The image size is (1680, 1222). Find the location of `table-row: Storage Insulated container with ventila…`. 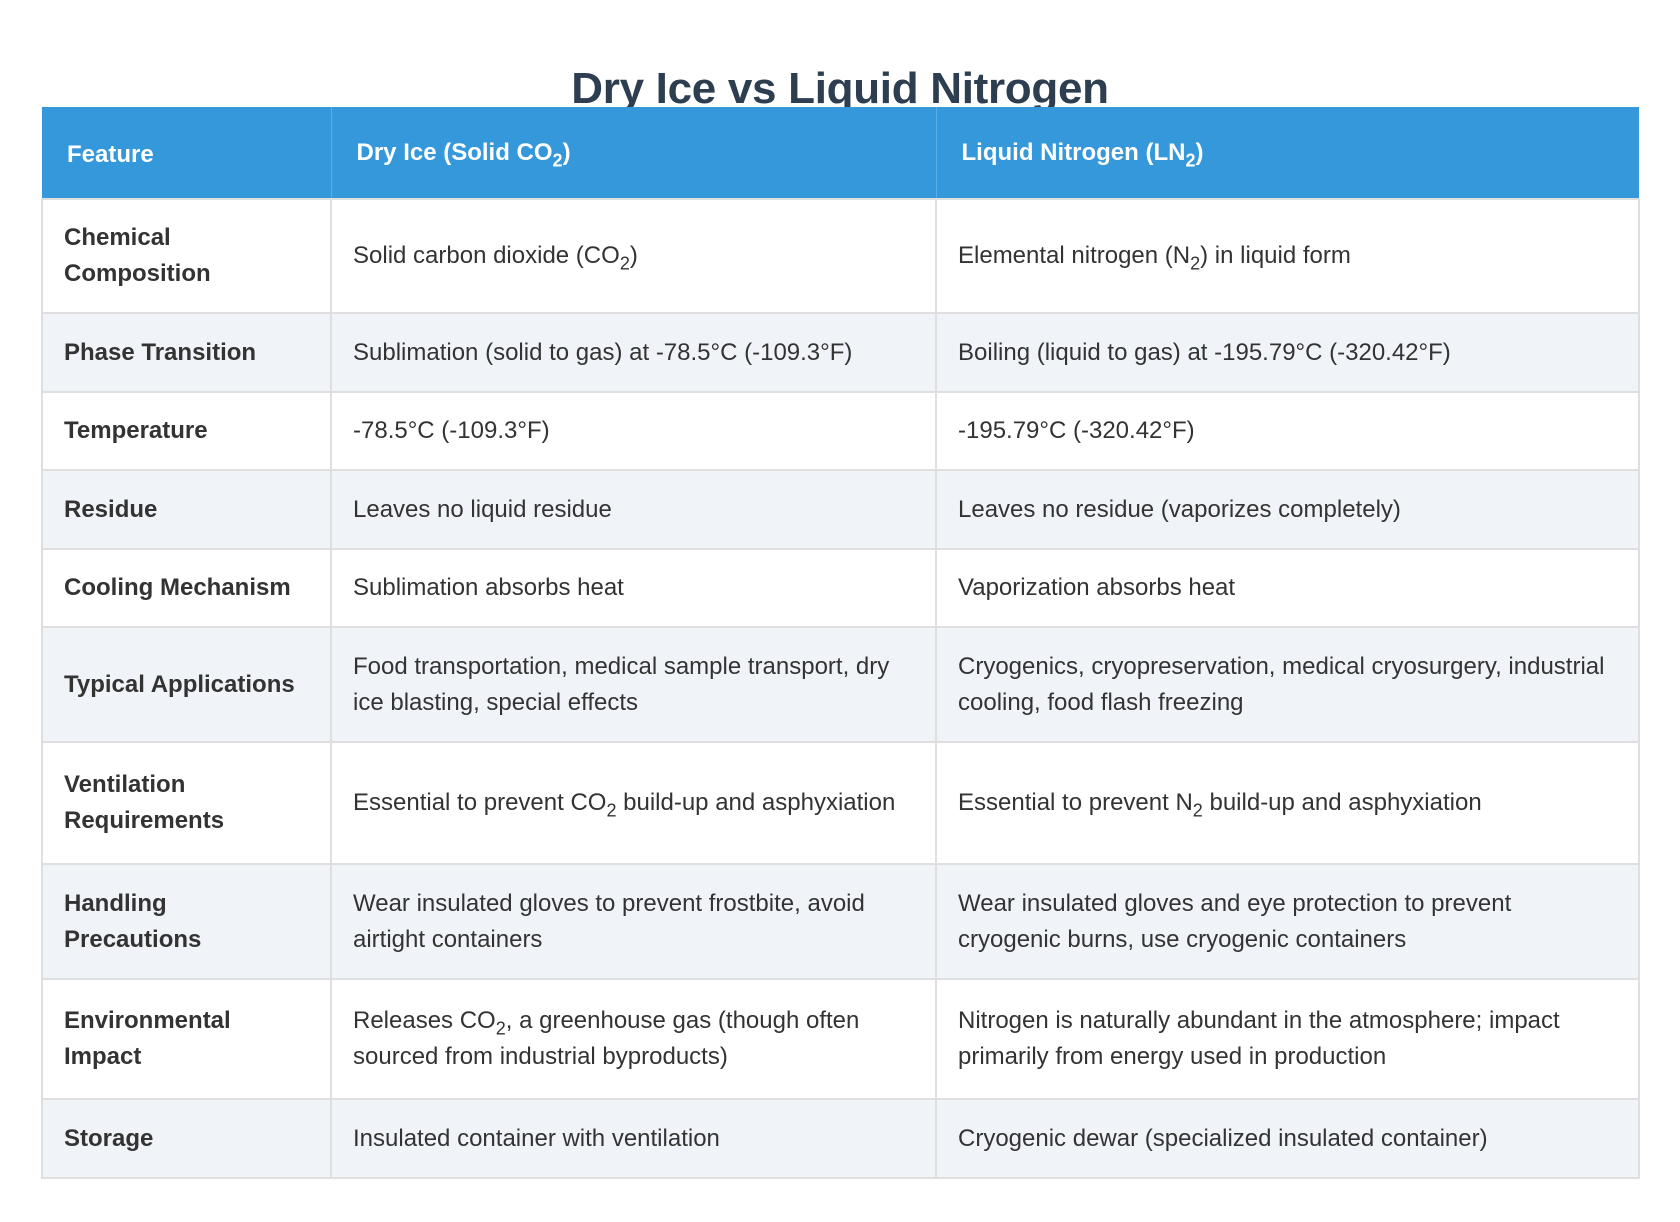

table-row: Storage Insulated container with ventila… is located at coordinates (840, 1138).